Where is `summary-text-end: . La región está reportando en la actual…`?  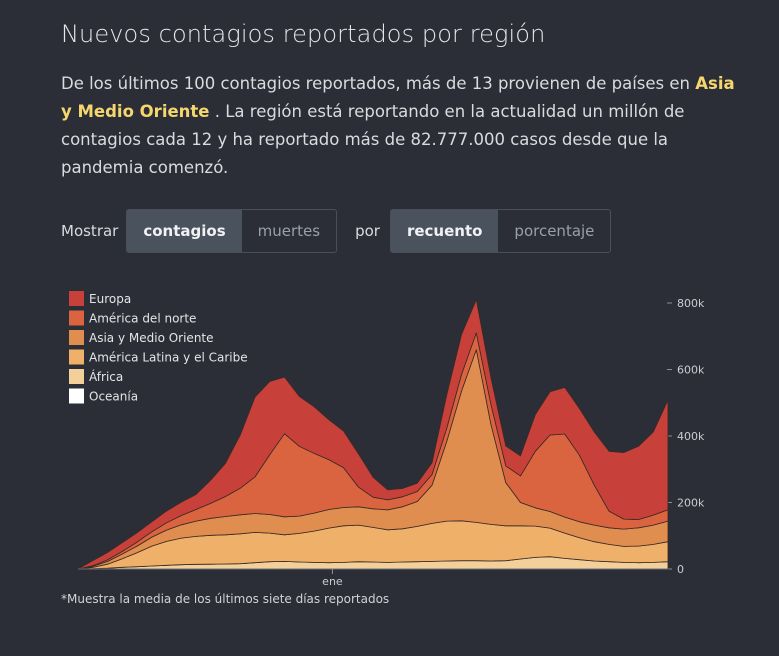
summary-text-end: . La región está reportando en la actual… is located at coordinates (373, 139).